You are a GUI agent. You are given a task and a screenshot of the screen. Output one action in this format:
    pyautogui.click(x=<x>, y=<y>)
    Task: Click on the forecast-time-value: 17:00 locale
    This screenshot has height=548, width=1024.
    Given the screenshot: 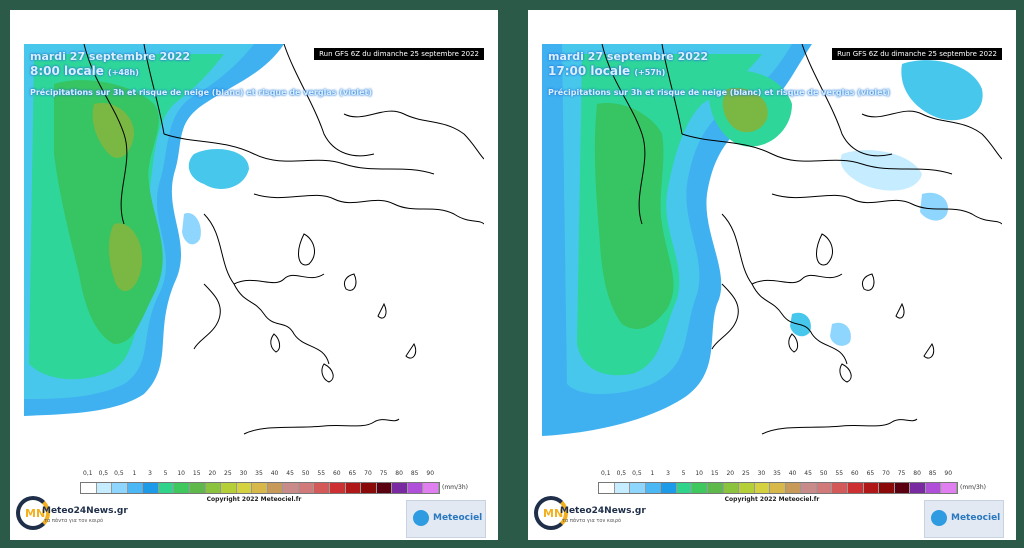 What is the action you would take?
    pyautogui.click(x=589, y=71)
    